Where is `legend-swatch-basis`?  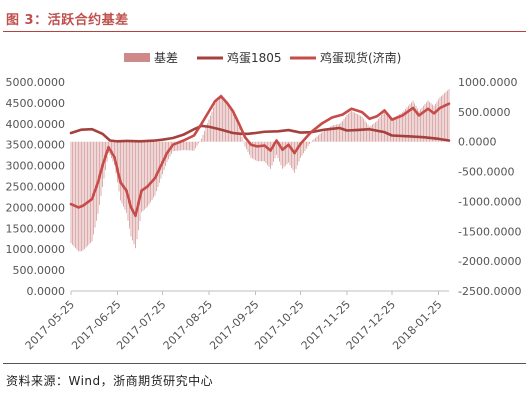 legend-swatch-basis is located at coordinates (137, 57).